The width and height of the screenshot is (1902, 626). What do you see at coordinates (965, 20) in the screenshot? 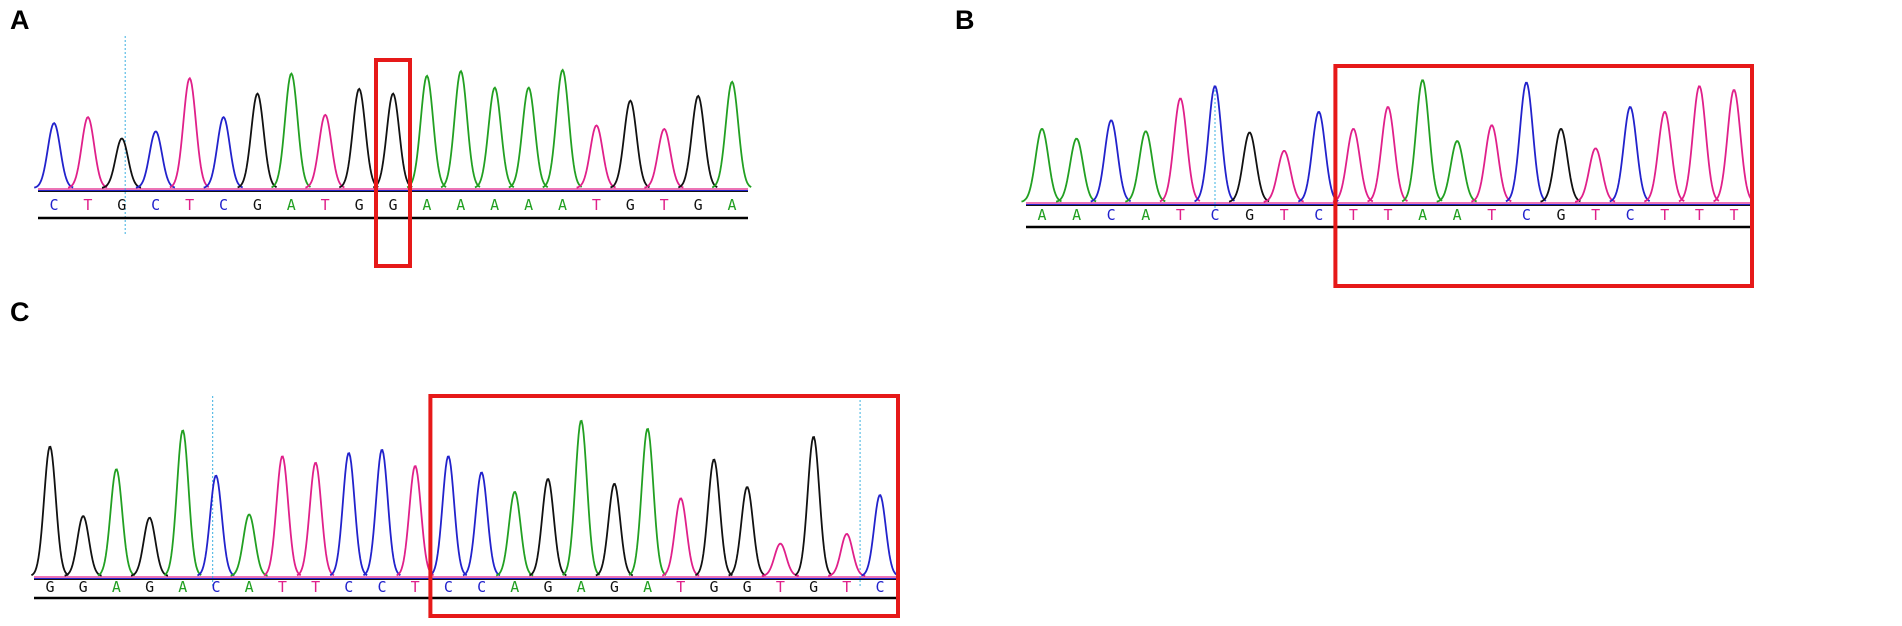
I see `panel-label-b: B` at bounding box center [965, 20].